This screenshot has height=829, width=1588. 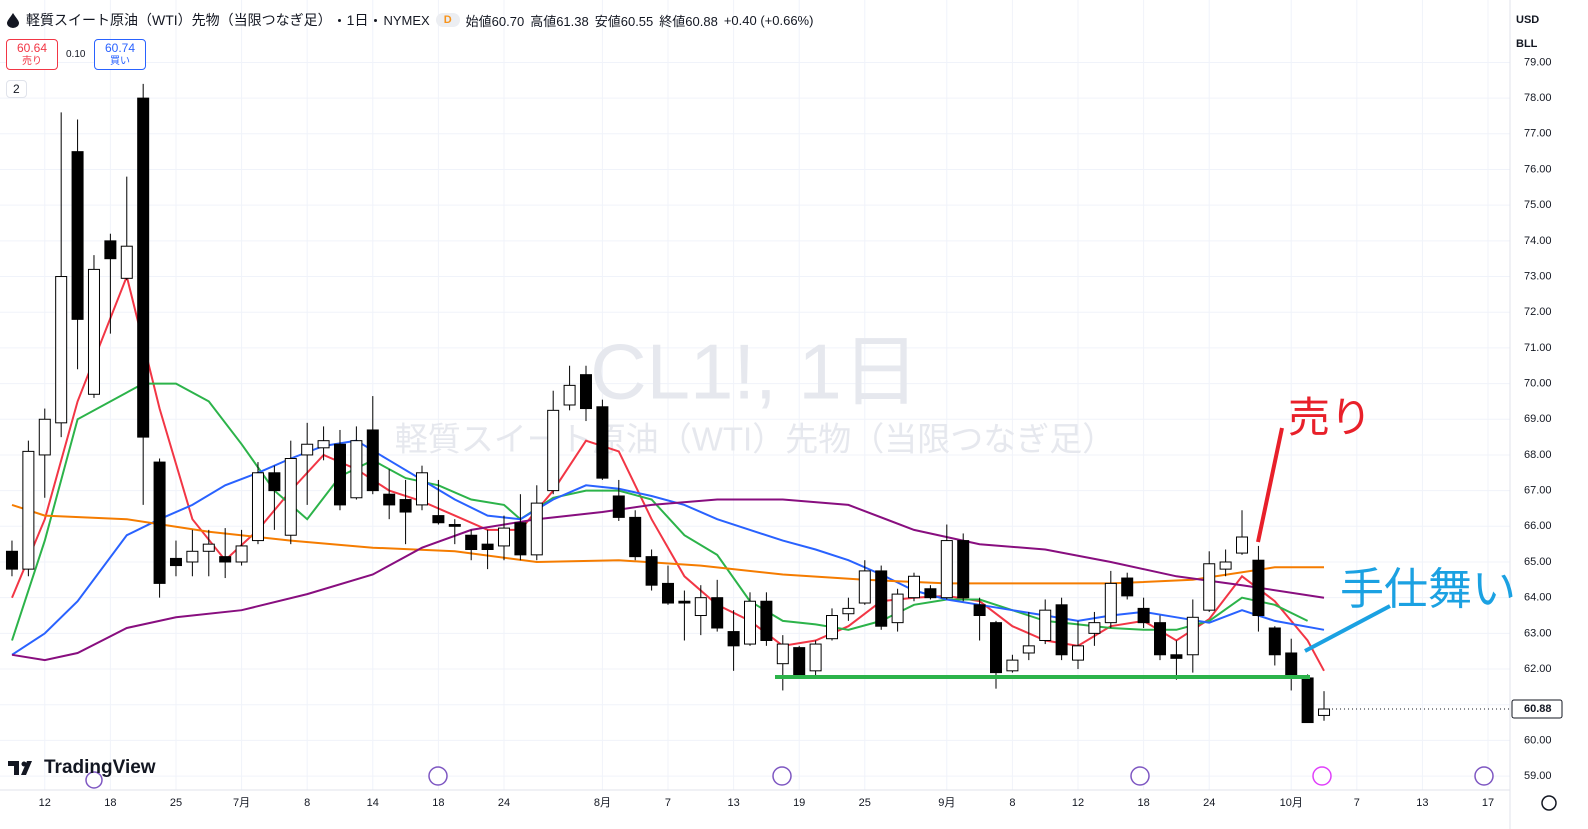 What do you see at coordinates (357, 20) in the screenshot?
I see `interval: 1日` at bounding box center [357, 20].